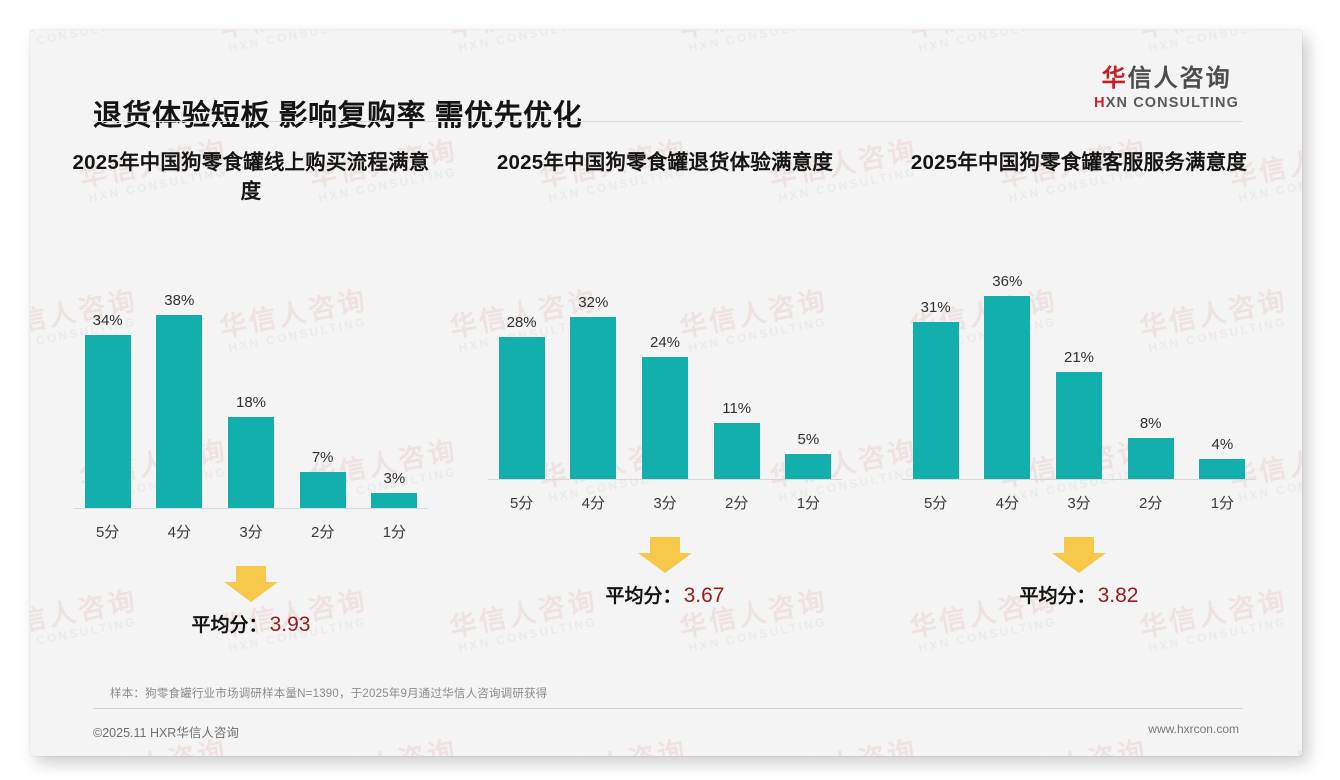 The width and height of the screenshot is (1340, 780). What do you see at coordinates (521, 323) in the screenshot?
I see `bar-value-label: 28%` at bounding box center [521, 323].